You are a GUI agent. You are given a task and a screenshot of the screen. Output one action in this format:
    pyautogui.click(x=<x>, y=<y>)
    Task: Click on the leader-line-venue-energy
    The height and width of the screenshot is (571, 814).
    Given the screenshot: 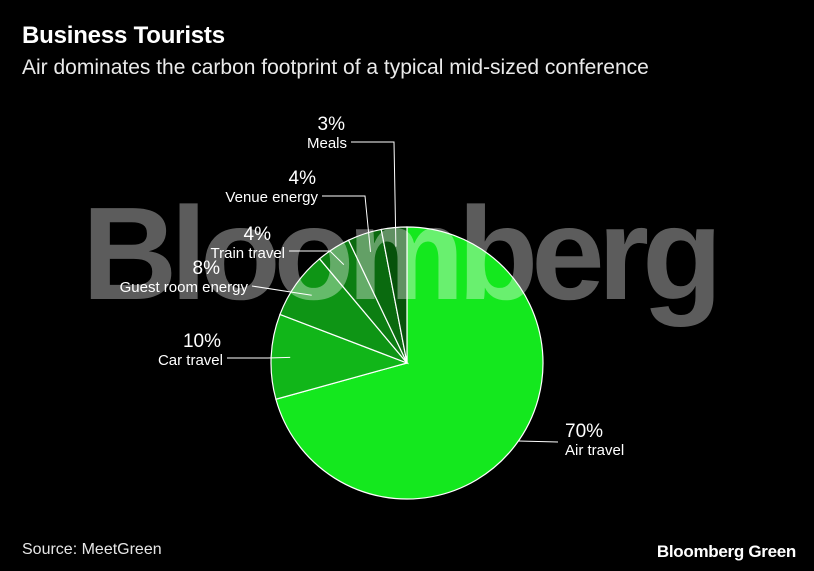 What is the action you would take?
    pyautogui.click(x=346, y=223)
    